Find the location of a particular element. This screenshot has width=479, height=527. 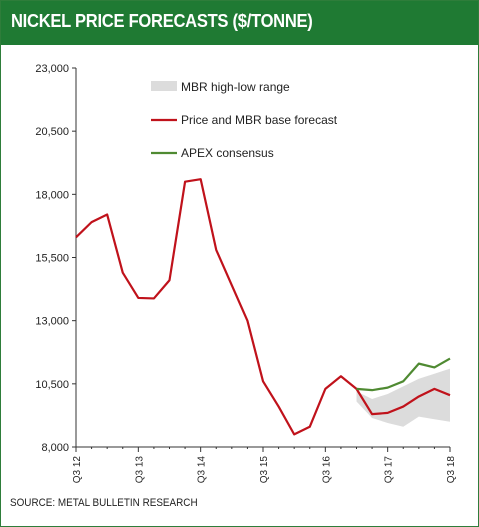

x-tick-label: Q3 16 is located at coordinates (326, 470).